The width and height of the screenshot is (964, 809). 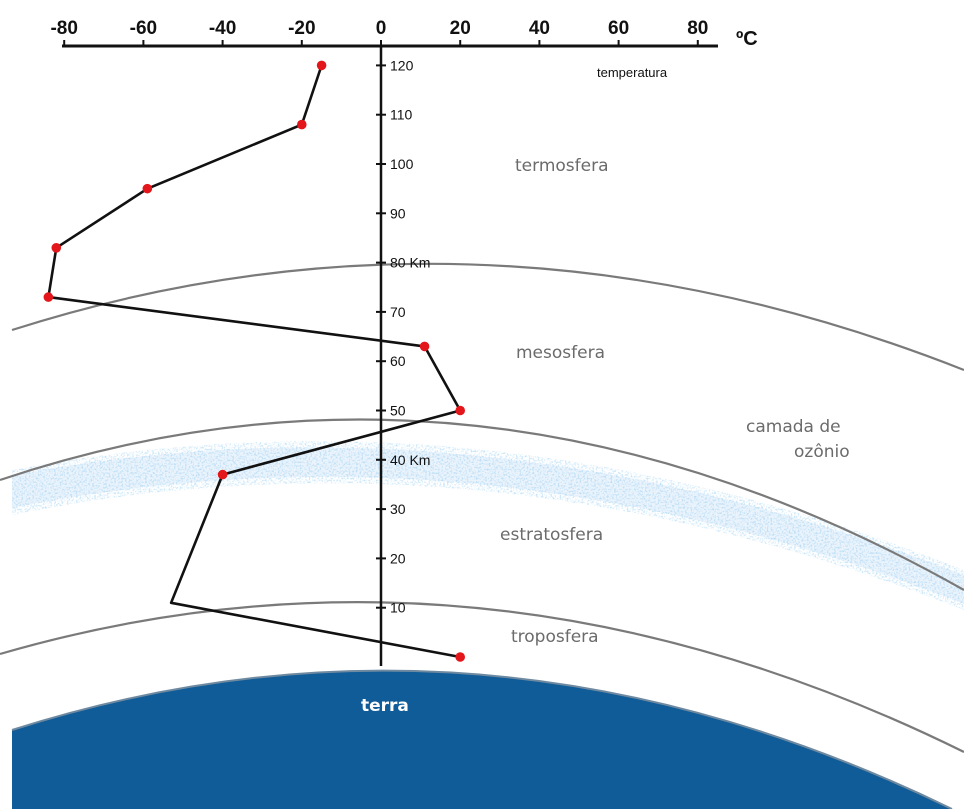 I want to click on terra-label: terra, so click(x=385, y=706).